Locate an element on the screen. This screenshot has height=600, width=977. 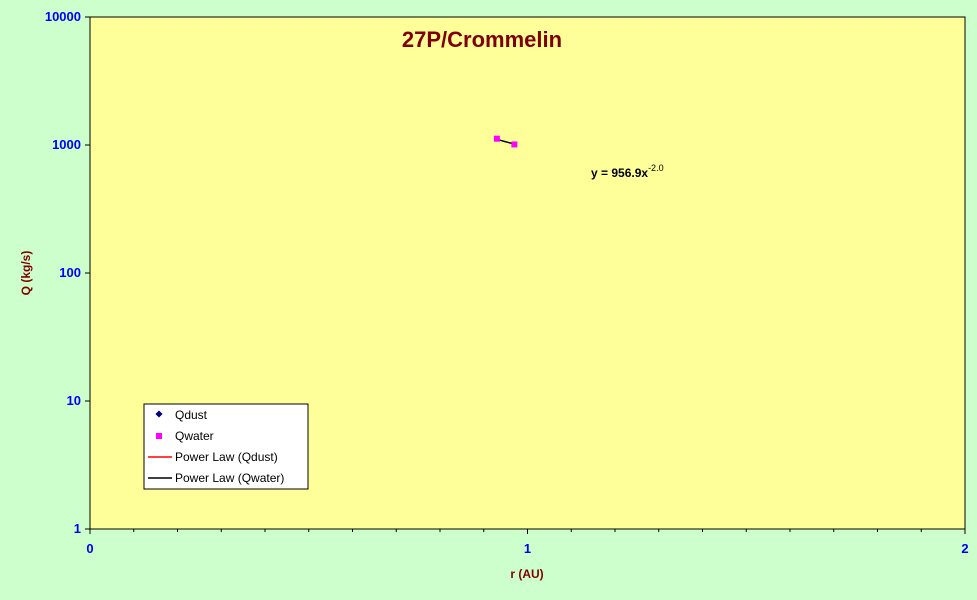
y-tick-label: 100 is located at coordinates (70, 272).